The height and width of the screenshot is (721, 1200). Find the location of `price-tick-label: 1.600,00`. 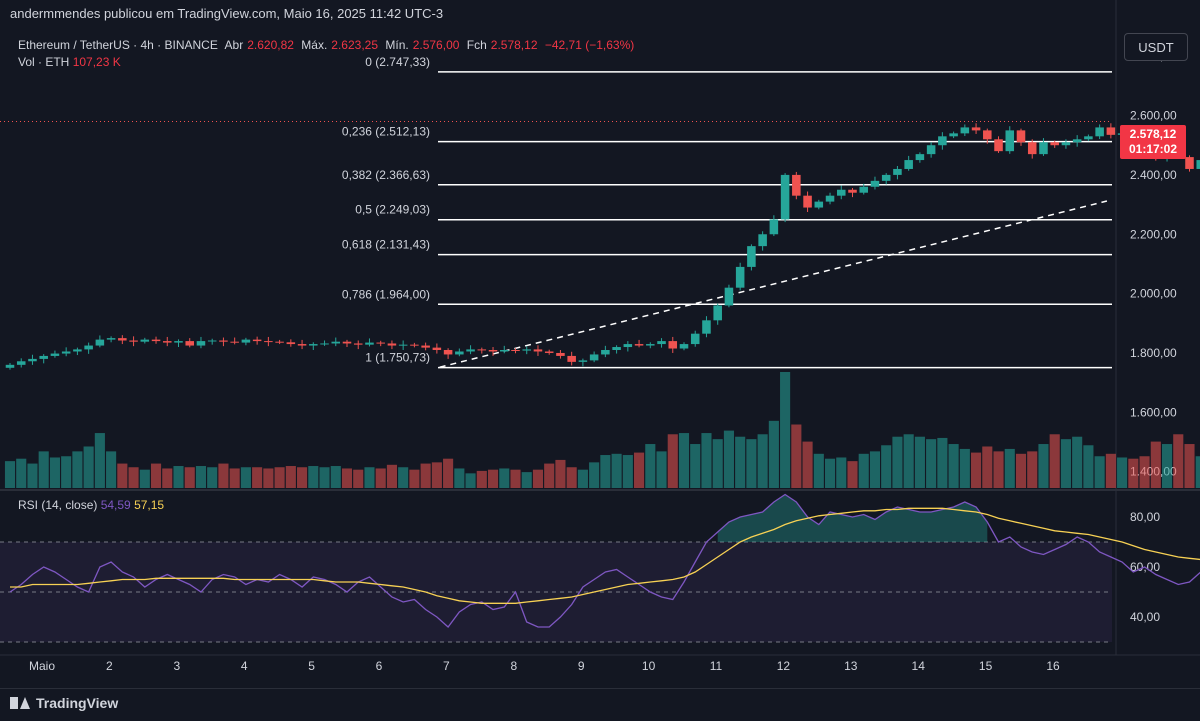

price-tick-label: 1.600,00 is located at coordinates (1153, 412).